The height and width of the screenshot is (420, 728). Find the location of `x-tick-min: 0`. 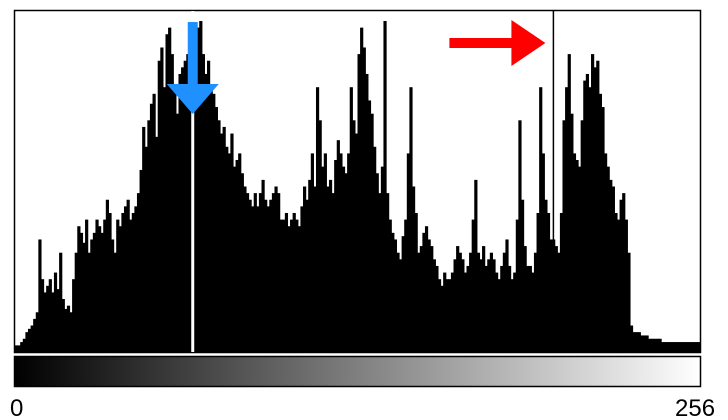

x-tick-min: 0 is located at coordinates (16, 407).